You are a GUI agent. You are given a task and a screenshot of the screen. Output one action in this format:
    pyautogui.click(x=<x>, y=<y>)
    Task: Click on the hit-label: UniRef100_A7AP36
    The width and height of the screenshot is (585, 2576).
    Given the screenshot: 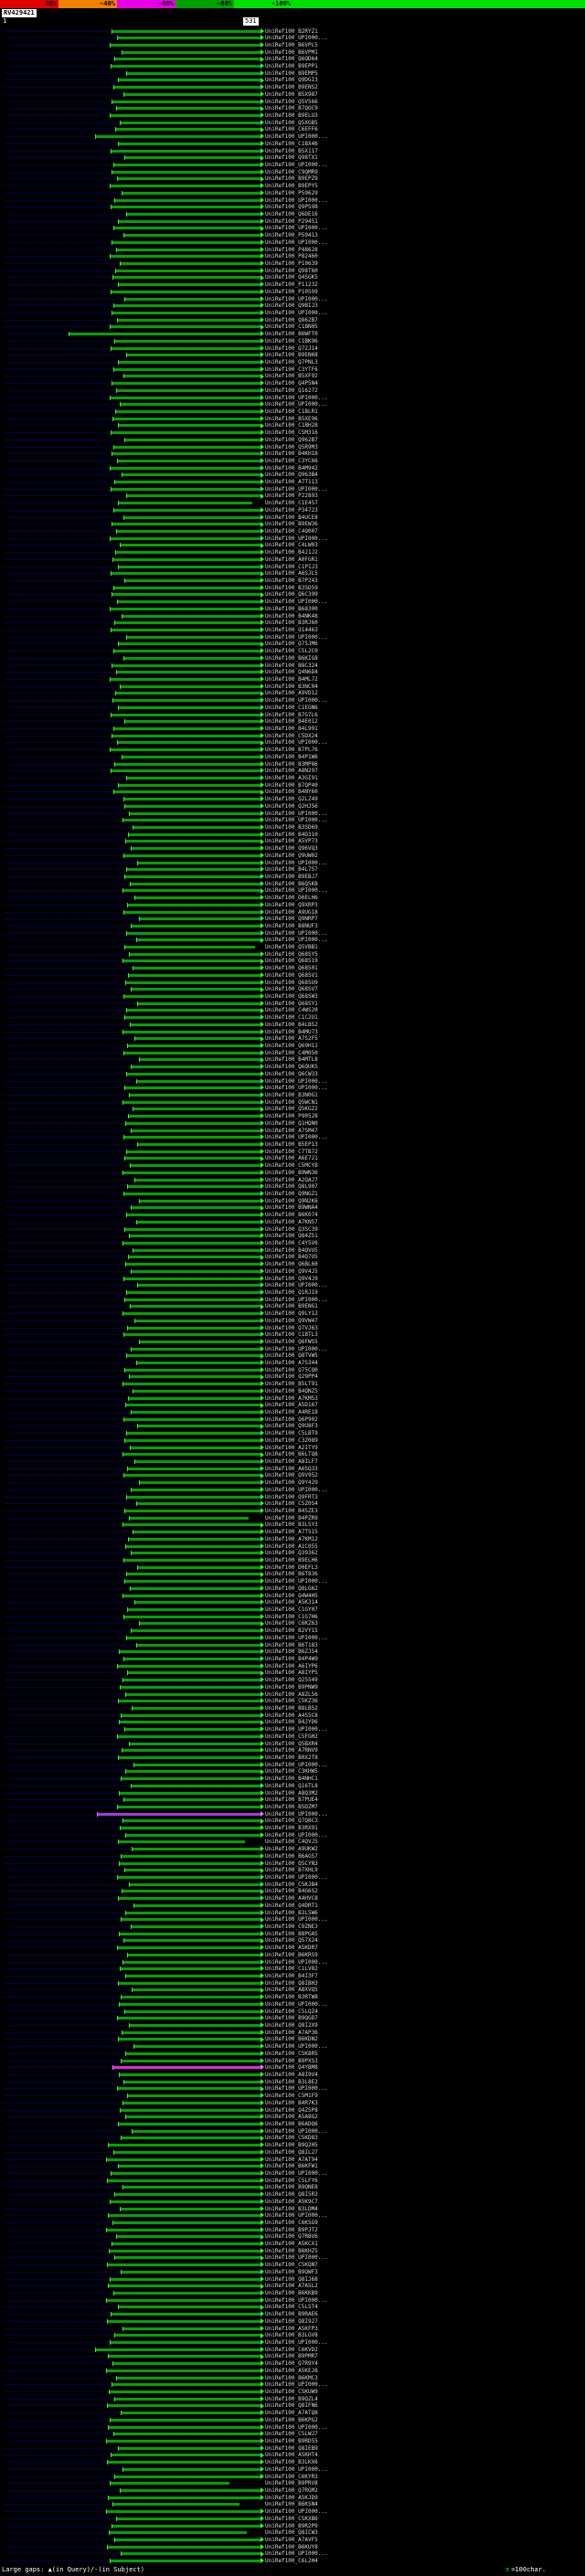 What is the action you would take?
    pyautogui.click(x=291, y=2032)
    